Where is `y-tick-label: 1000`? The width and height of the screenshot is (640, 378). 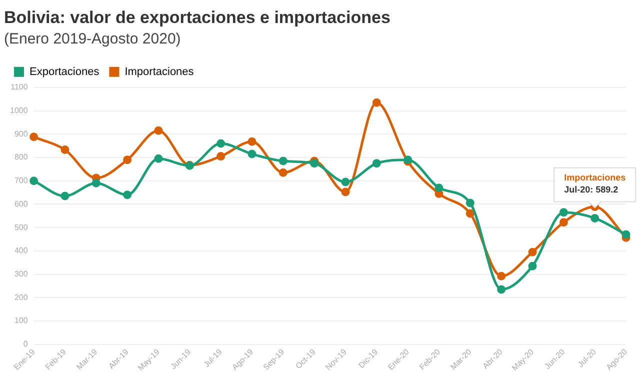
y-tick-label: 1000 is located at coordinates (19, 110).